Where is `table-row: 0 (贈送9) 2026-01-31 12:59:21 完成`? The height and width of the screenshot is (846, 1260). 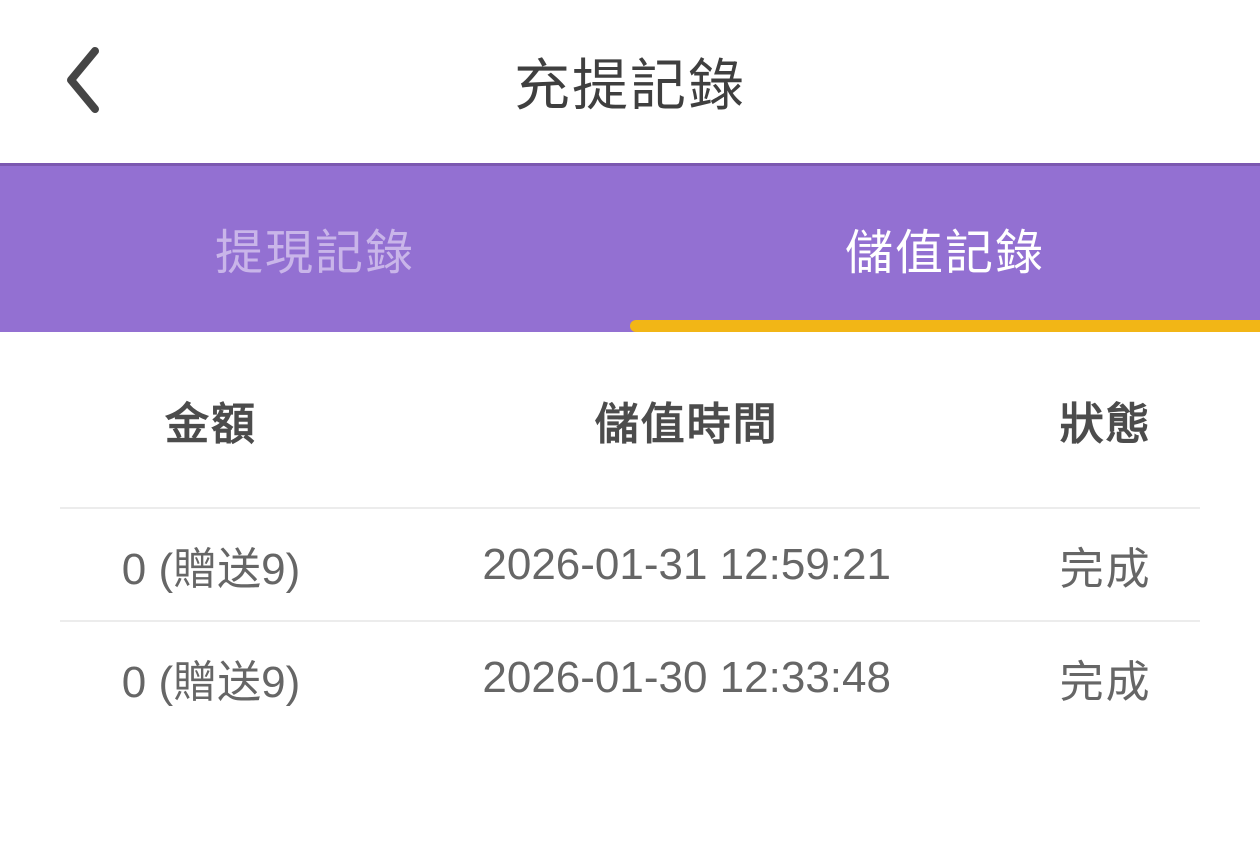
table-row: 0 (贈送9) 2026-01-31 12:59:21 完成 is located at coordinates (630, 564).